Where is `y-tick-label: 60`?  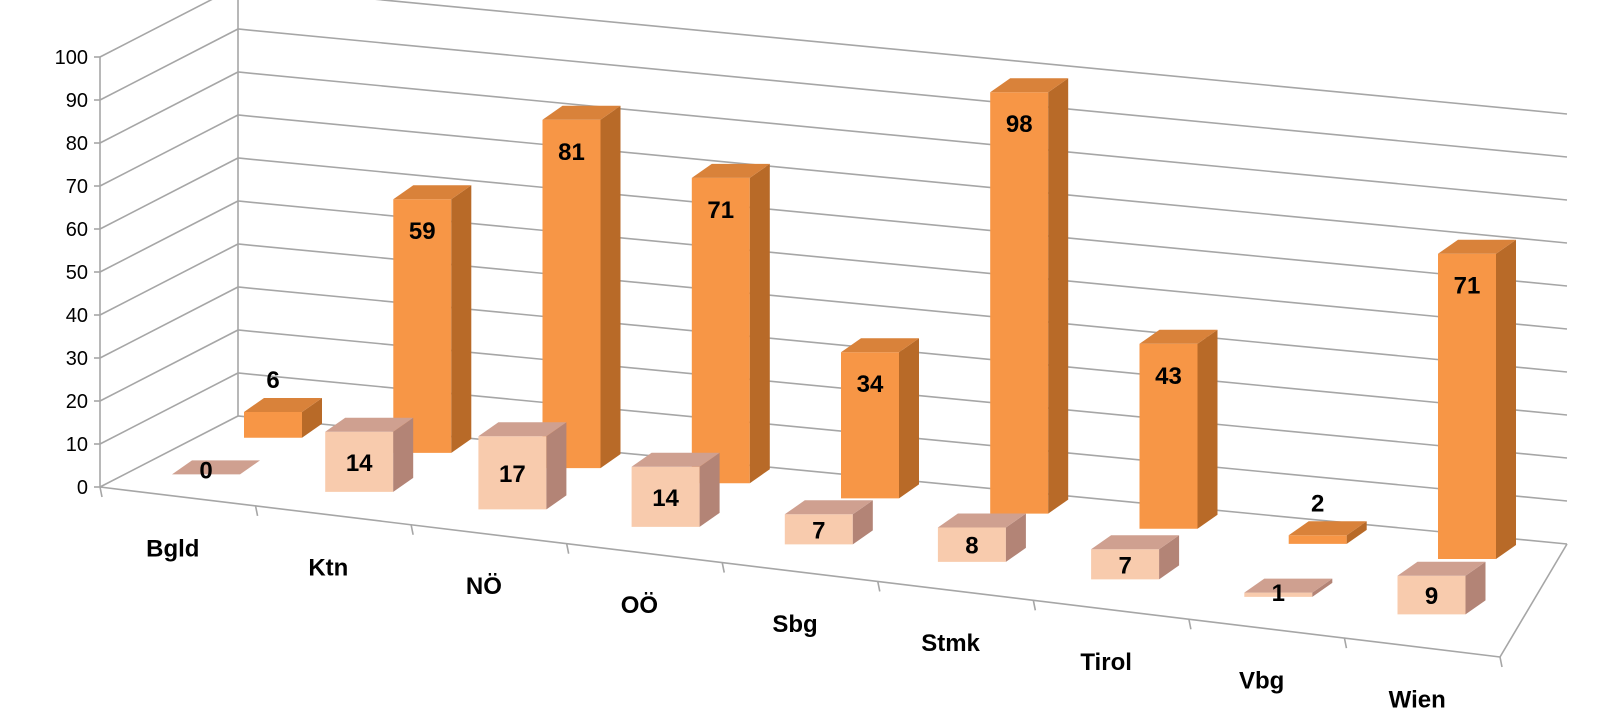 y-tick-label: 60 is located at coordinates (77, 230).